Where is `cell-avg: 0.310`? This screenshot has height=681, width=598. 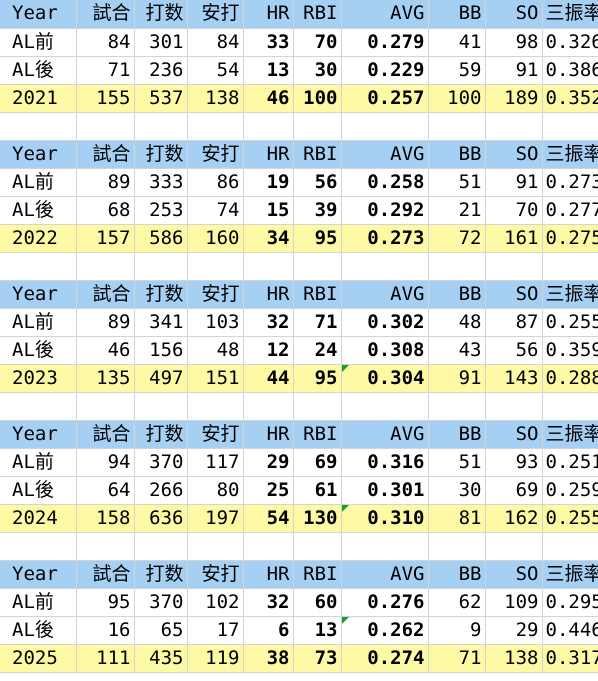
cell-avg: 0.310 is located at coordinates (385, 518).